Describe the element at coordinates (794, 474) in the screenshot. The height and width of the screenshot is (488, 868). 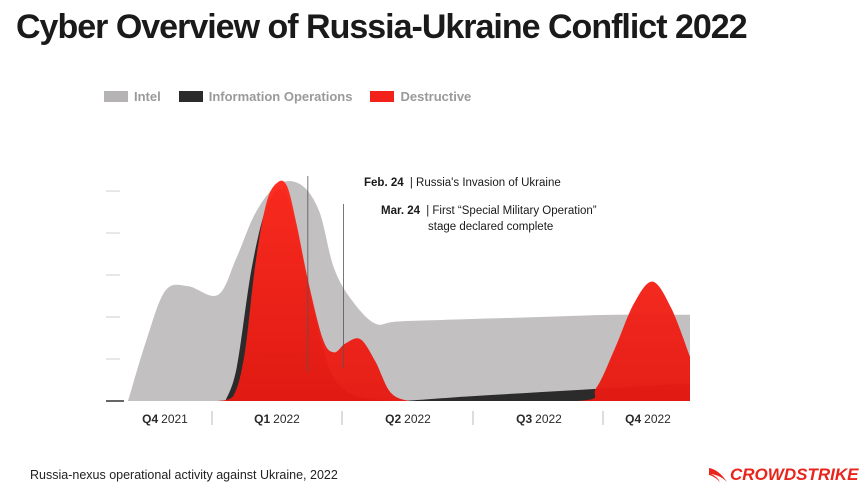
I see `logo-text: CROWDSTRIKE` at that location.